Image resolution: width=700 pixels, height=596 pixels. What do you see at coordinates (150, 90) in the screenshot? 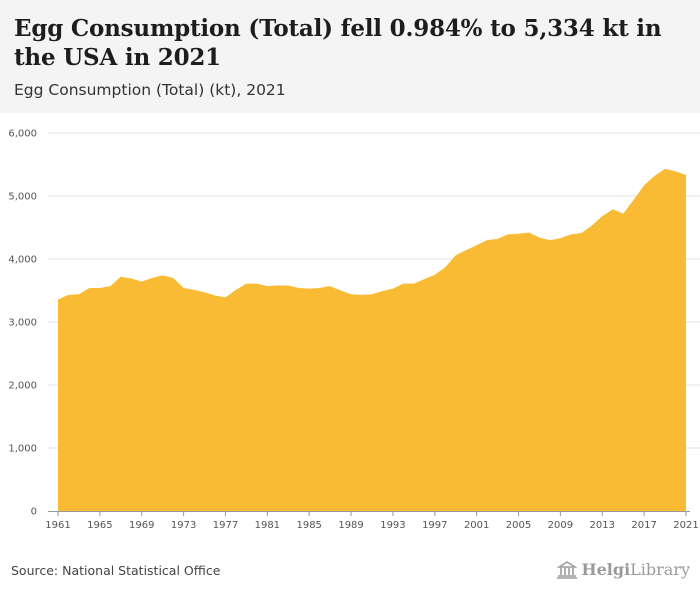
I see `chart-subtitle: Egg Consumption (Total) (kt), 2021` at bounding box center [150, 90].